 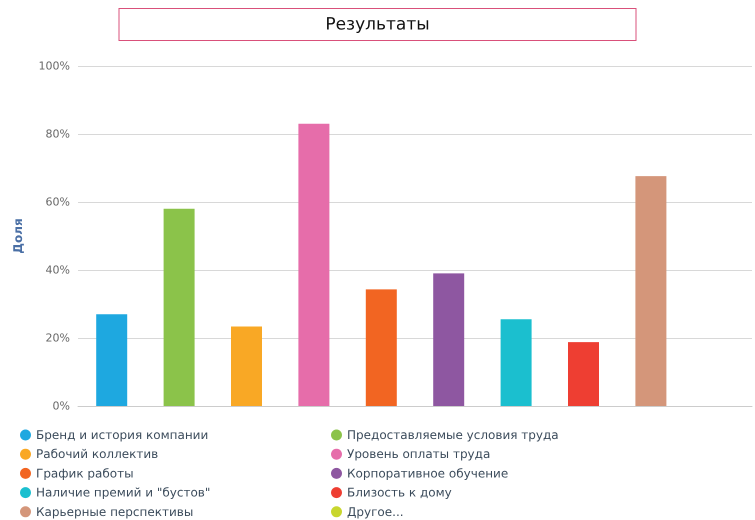 I want to click on legend-label: Рабочий коллектив, so click(x=97, y=454).